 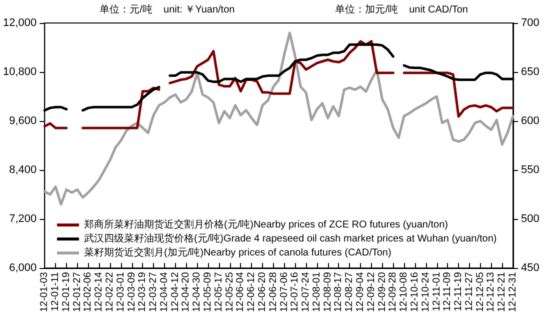 What do you see at coordinates (167, 10) in the screenshot?
I see `y-axis-title: 单位：元/吨 unit: ￥Yuan/ton` at bounding box center [167, 10].